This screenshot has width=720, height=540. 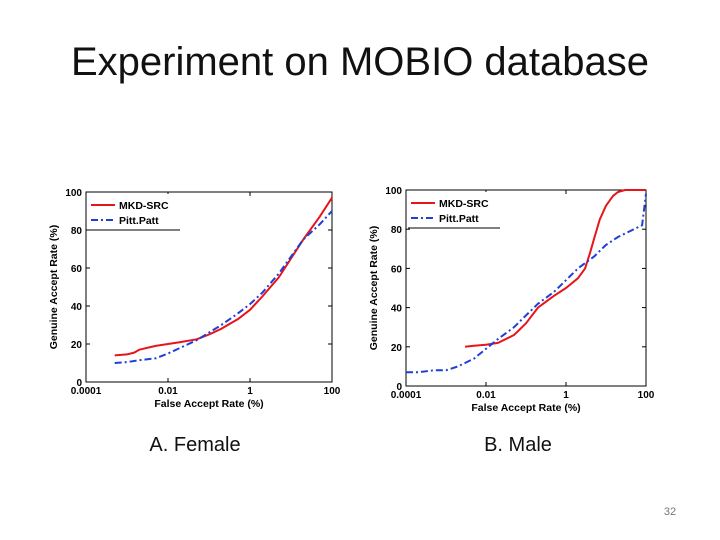 I want to click on slide-title: Experiment on MOBIO database, so click(x=360, y=62).